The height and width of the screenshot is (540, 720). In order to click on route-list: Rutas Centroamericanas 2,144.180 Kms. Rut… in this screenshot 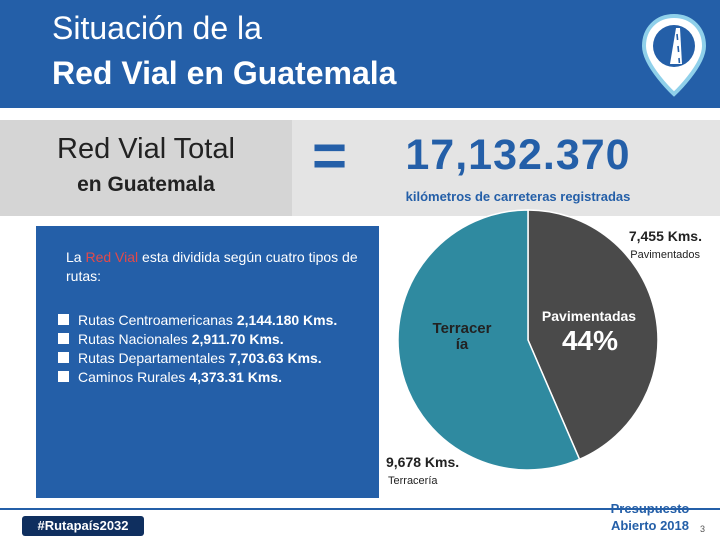, I will do `click(197, 348)`.